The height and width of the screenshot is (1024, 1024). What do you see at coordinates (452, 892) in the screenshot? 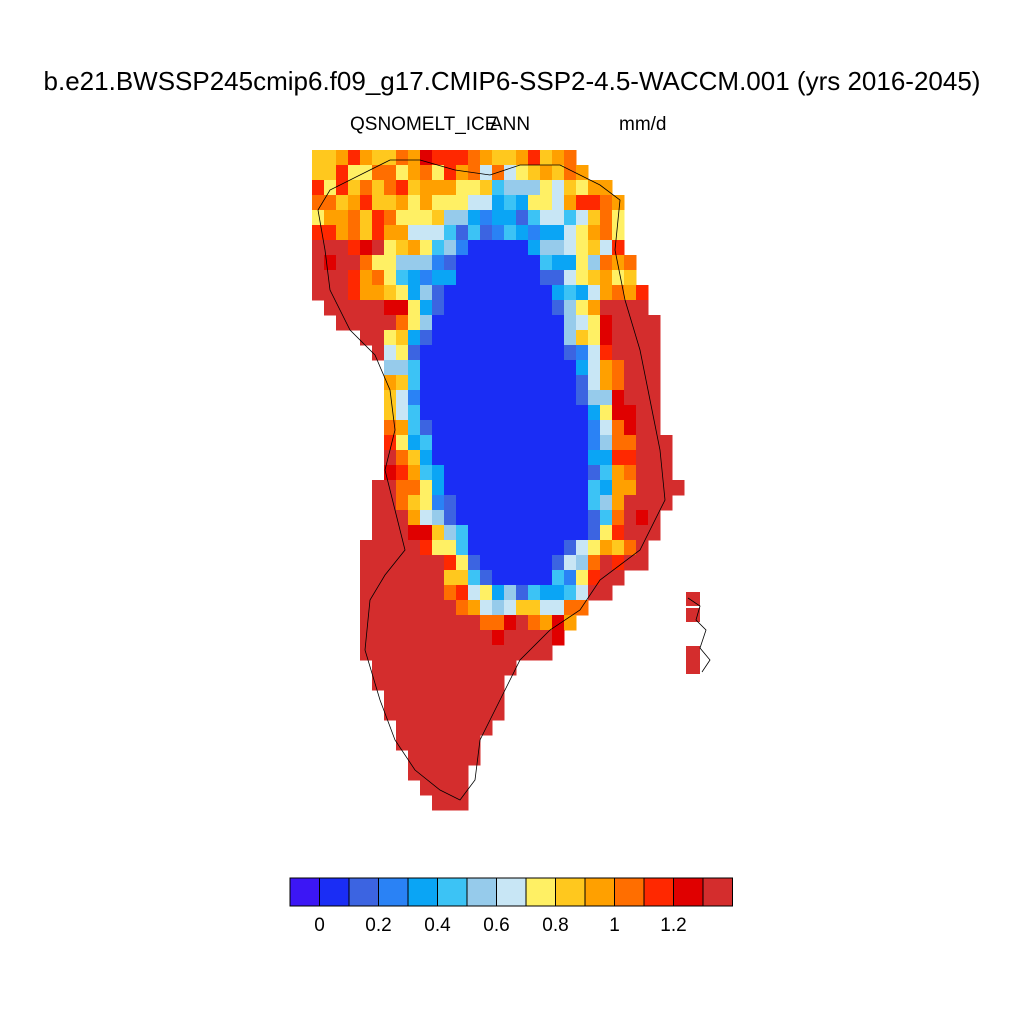
I see `colorbar-box` at bounding box center [452, 892].